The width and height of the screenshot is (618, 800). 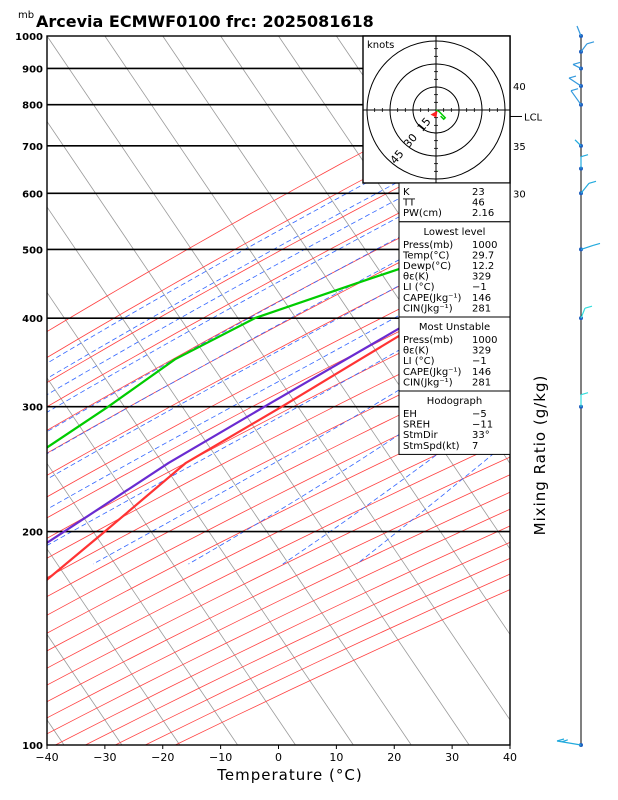 What do you see at coordinates (478, 203) in the screenshot?
I see `indices-value: 46` at bounding box center [478, 203].